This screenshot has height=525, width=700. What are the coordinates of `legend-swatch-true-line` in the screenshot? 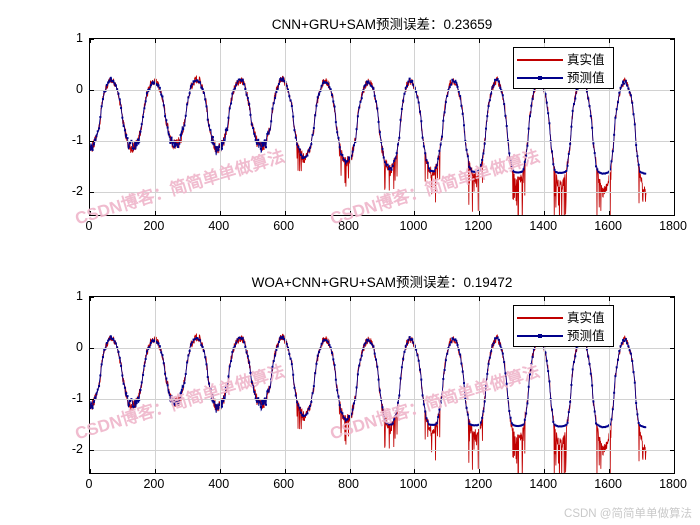 It's located at (540, 60).